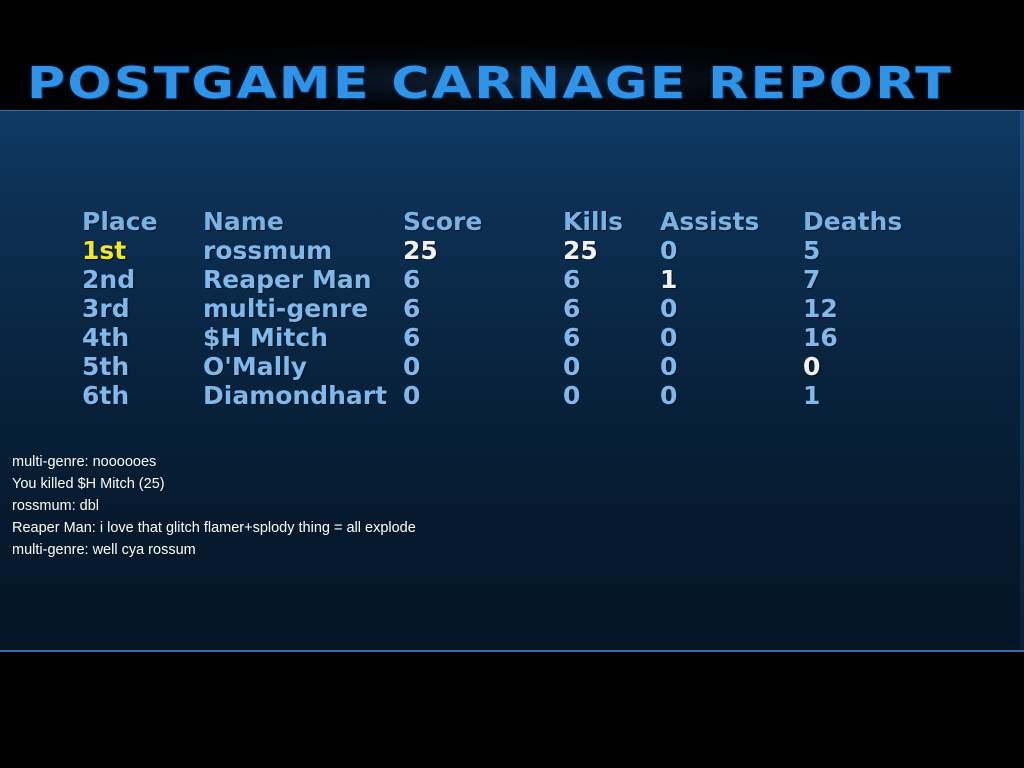 This screenshot has width=1024, height=768. What do you see at coordinates (512, 337) in the screenshot?
I see `table-row: 4th $H Mitch 6 6 0 16` at bounding box center [512, 337].